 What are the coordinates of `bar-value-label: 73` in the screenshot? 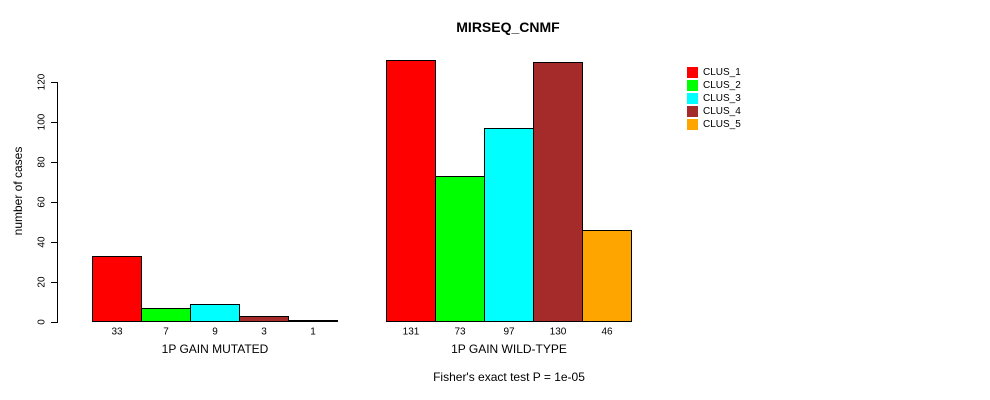 It's located at (460, 332).